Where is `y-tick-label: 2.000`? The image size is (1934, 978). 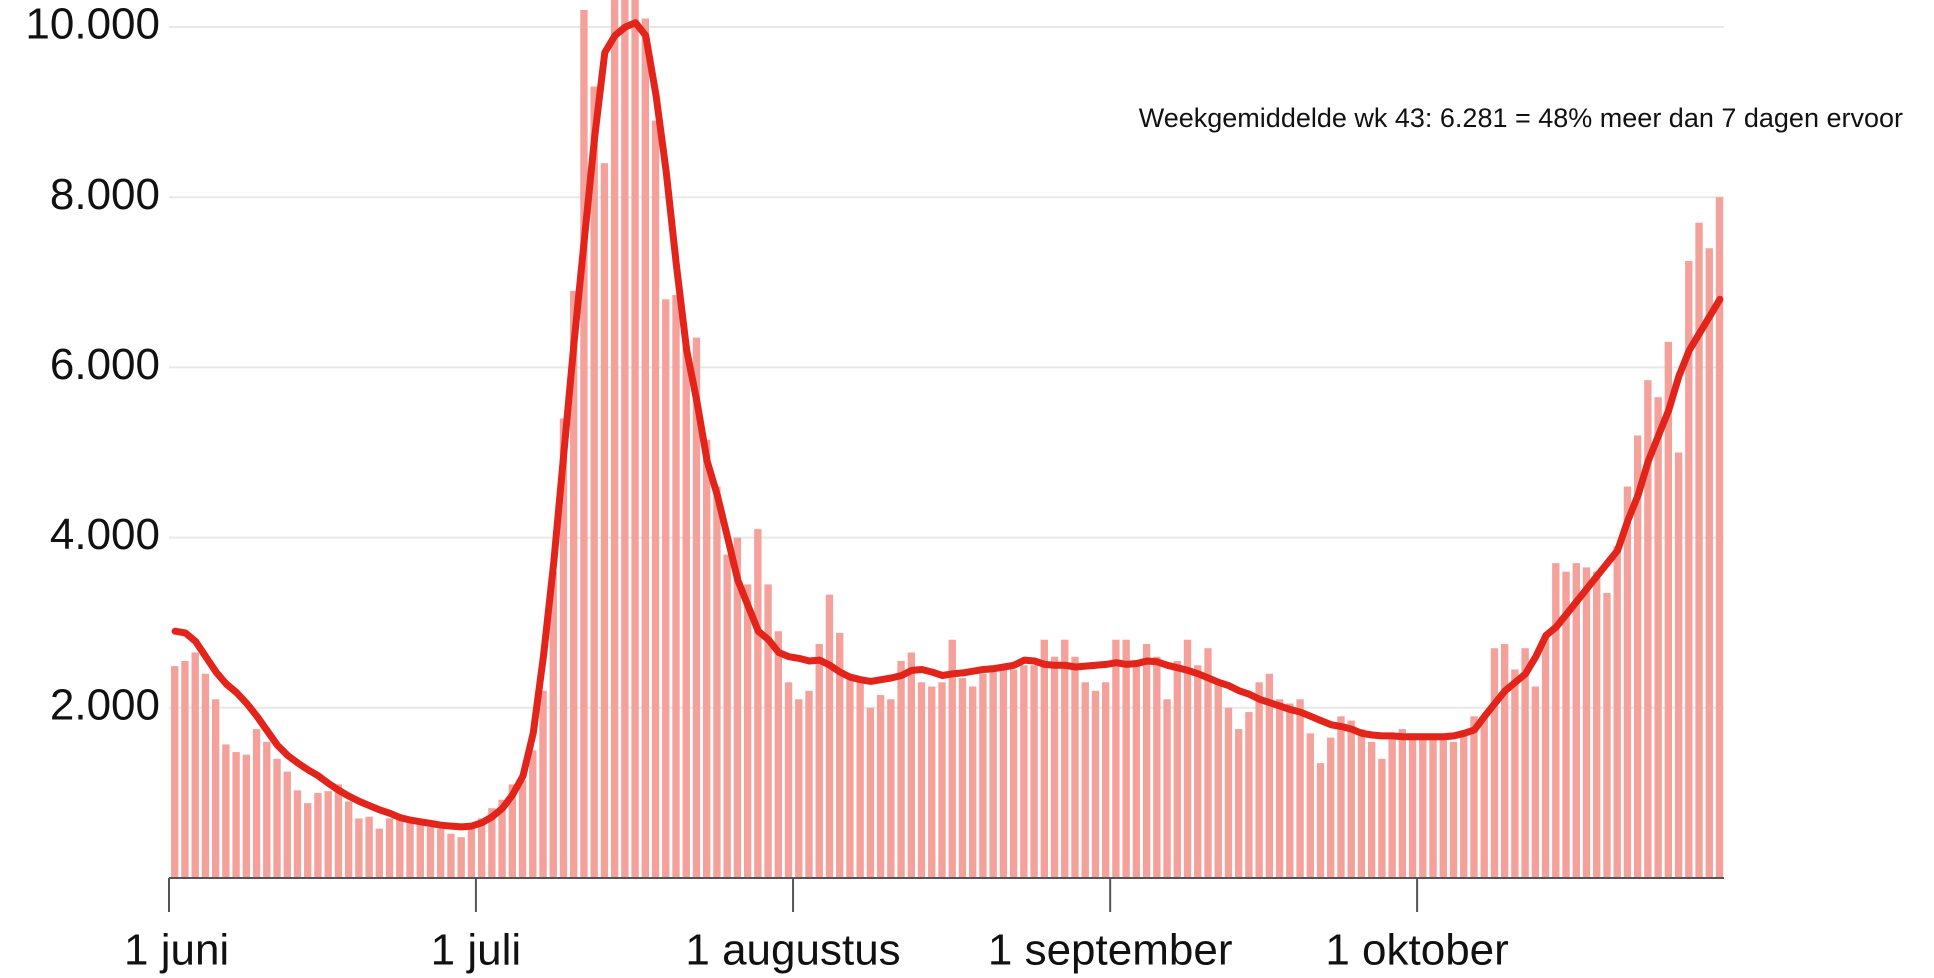 y-tick-label: 2.000 is located at coordinates (105, 704).